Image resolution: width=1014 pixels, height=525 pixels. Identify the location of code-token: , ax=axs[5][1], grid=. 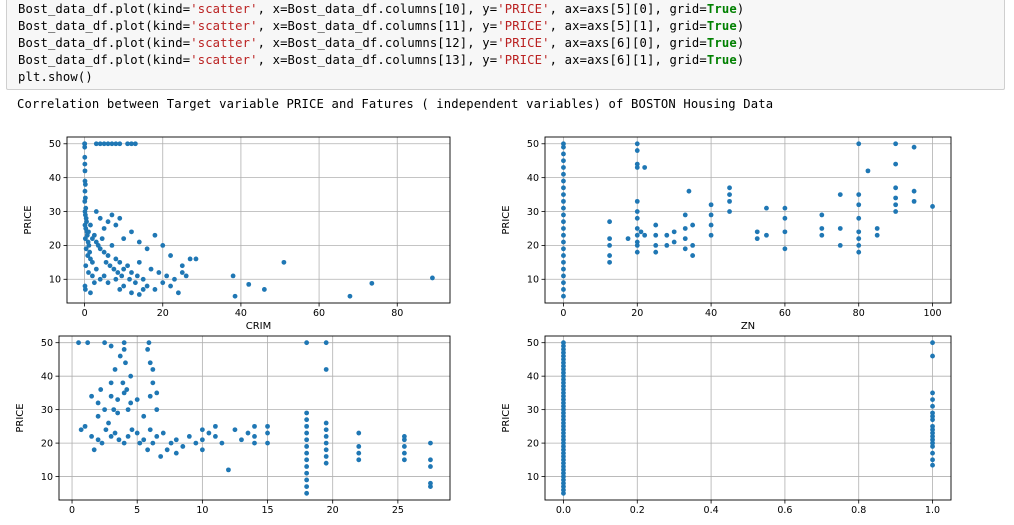
(628, 26).